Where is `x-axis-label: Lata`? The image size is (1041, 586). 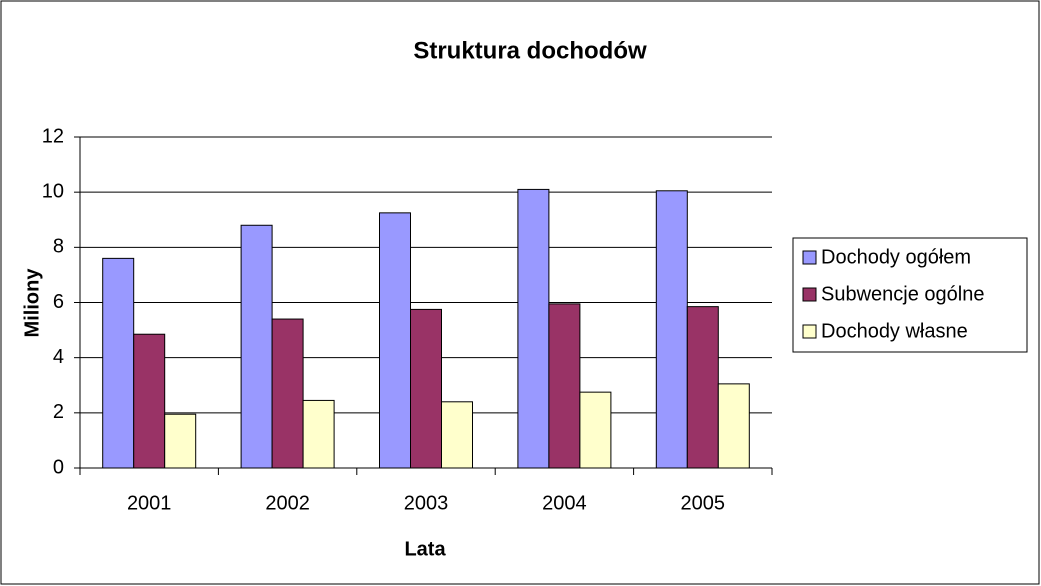
x-axis-label: Lata is located at coordinates (425, 549).